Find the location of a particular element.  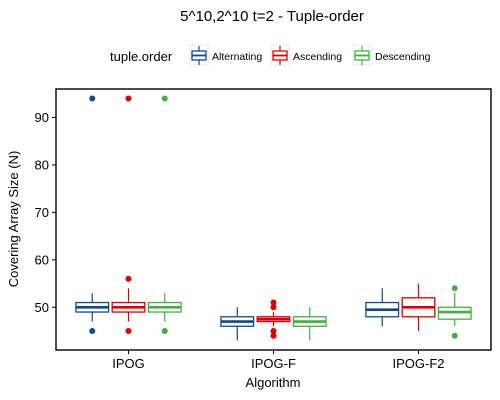

x-axis: IPOG IPOG-F IPOG-F2 is located at coordinates (278, 360).